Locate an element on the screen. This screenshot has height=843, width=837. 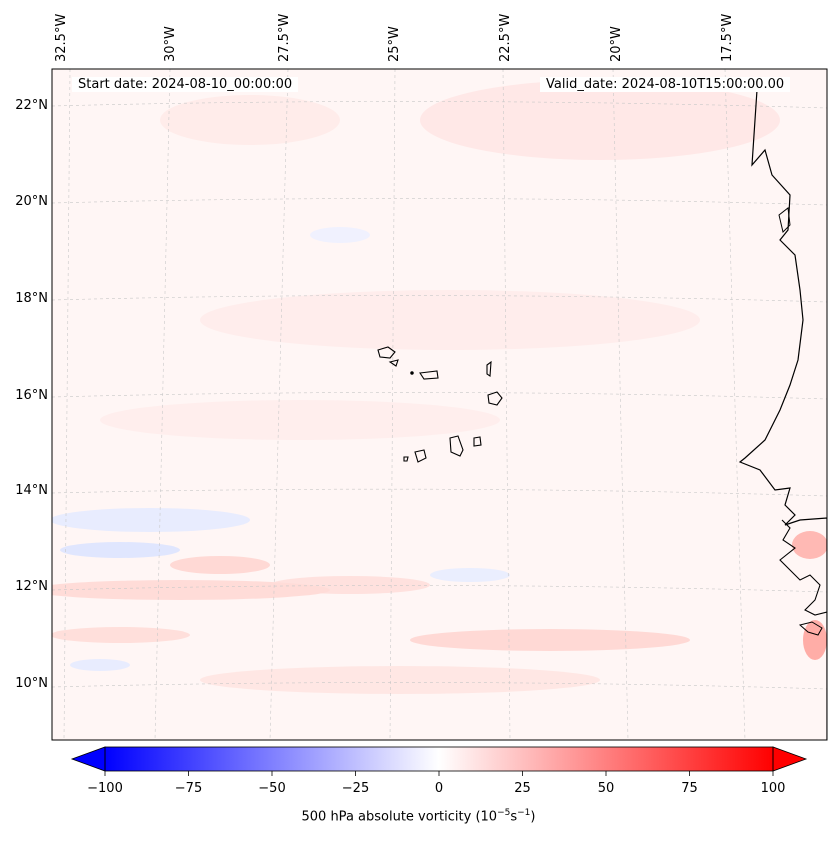
colorbar-tick-label: −75 is located at coordinates (188, 788).